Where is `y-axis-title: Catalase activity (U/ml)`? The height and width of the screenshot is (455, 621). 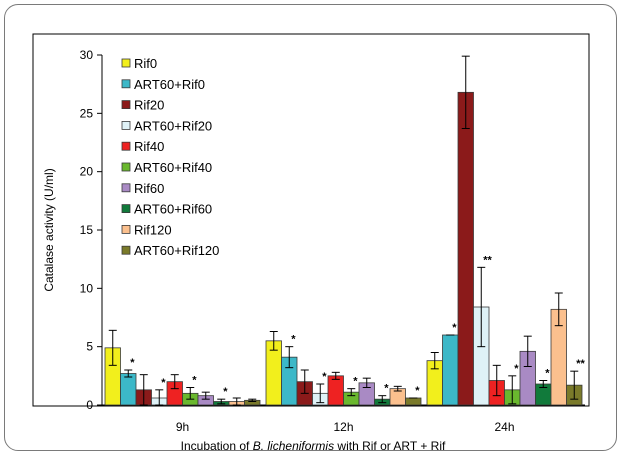
y-axis-title: Catalase activity (U/ml) is located at coordinates (49, 229).